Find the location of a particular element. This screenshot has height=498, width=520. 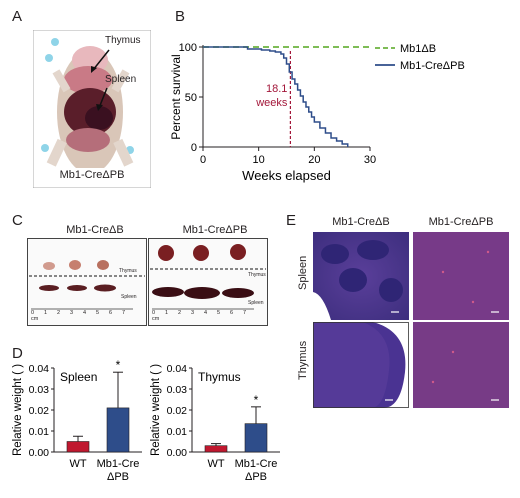

histo-thymus-control is located at coordinates (361, 365).